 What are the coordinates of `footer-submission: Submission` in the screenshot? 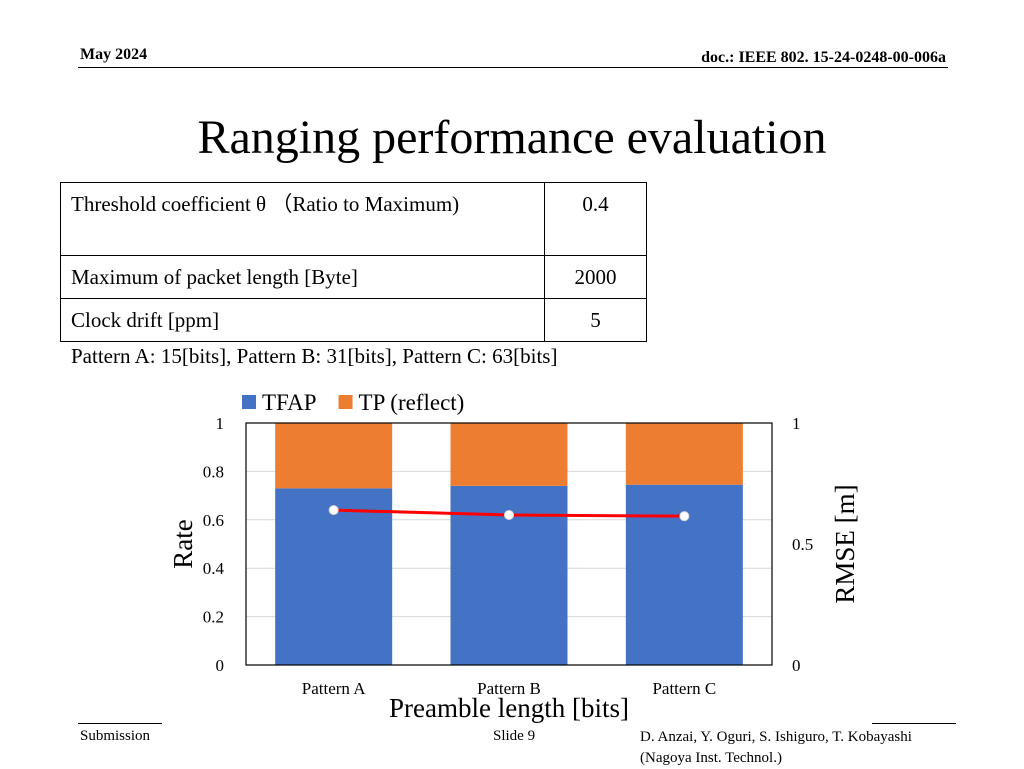 It's located at (115, 736).